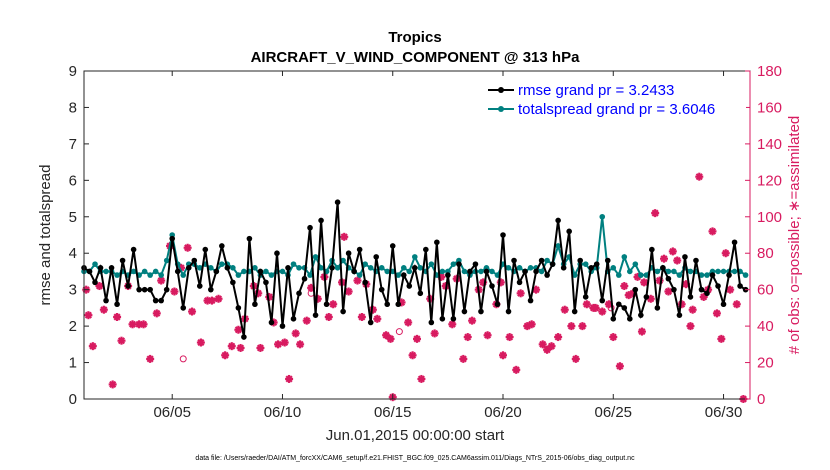 This screenshot has height=470, width=830. I want to click on y-right-tick-label: 180, so click(769, 71).